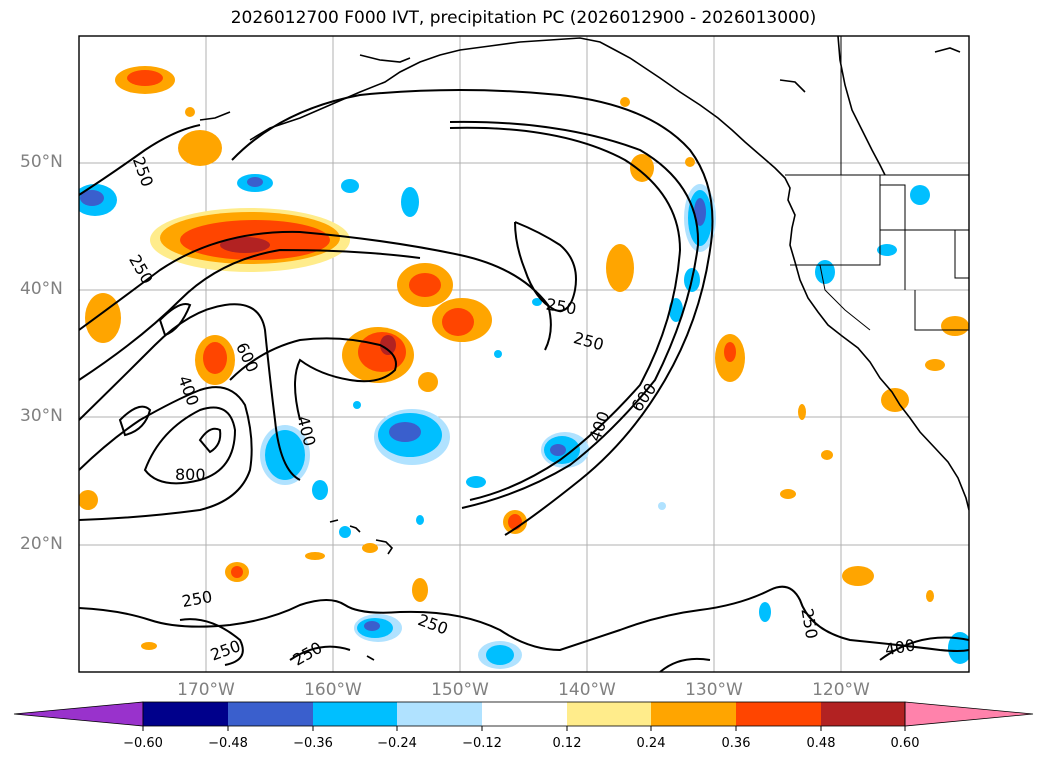 This screenshot has width=1047, height=765. I want to click on colorbar-tick-label: 0.24, so click(651, 743).